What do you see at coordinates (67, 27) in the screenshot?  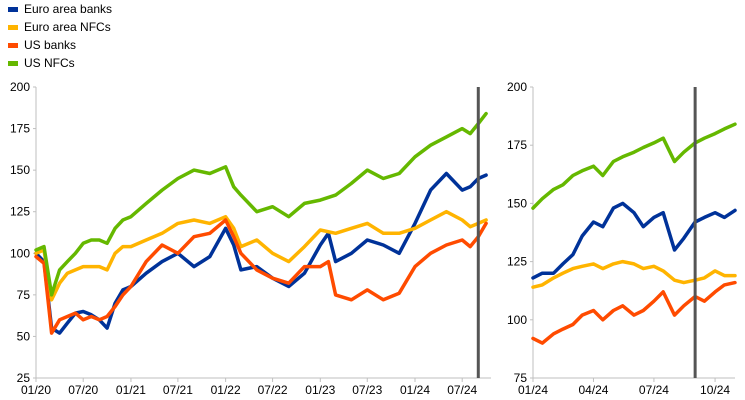 I see `legend-label: Euro area NFCs` at bounding box center [67, 27].